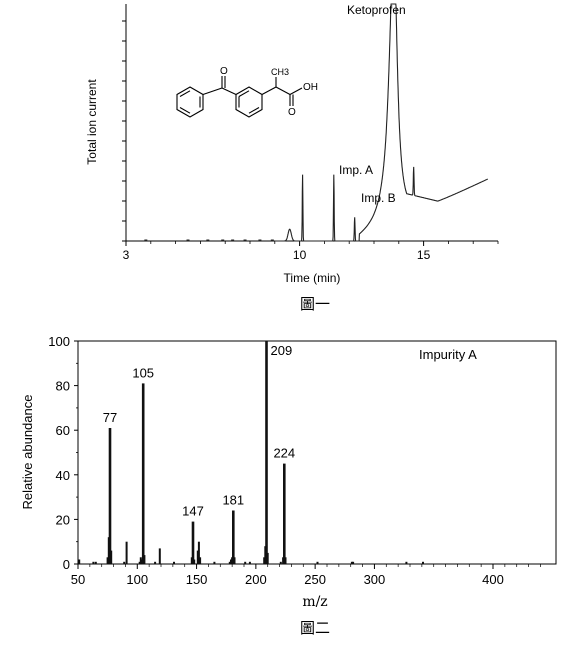 The width and height of the screenshot is (571, 649). Describe the element at coordinates (224, 71) in the screenshot. I see `structure-label-o1: O` at that location.